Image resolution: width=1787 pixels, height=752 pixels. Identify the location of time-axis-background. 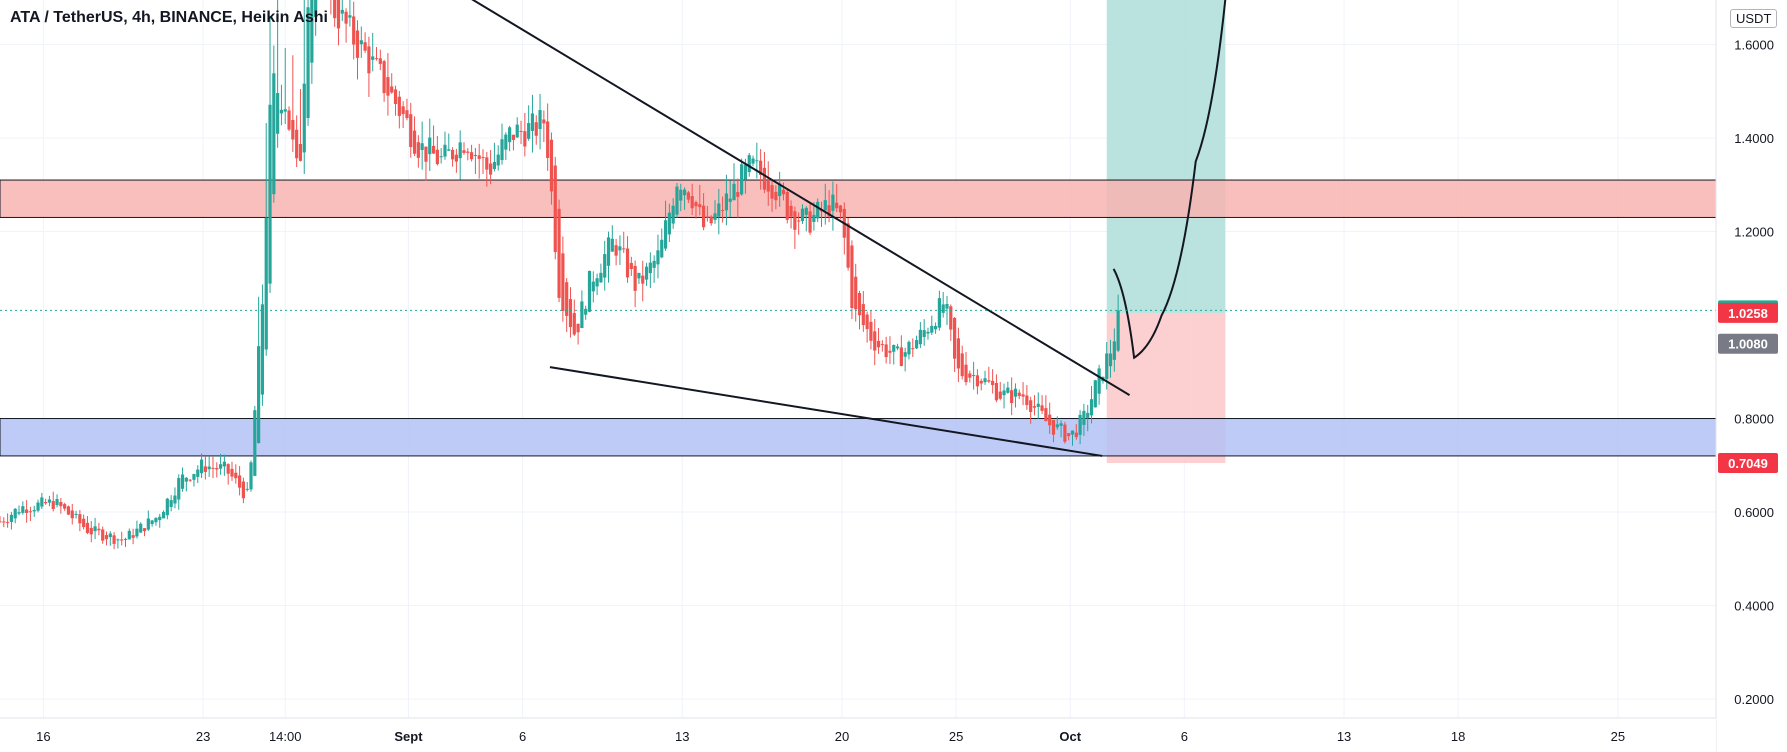
(858, 735).